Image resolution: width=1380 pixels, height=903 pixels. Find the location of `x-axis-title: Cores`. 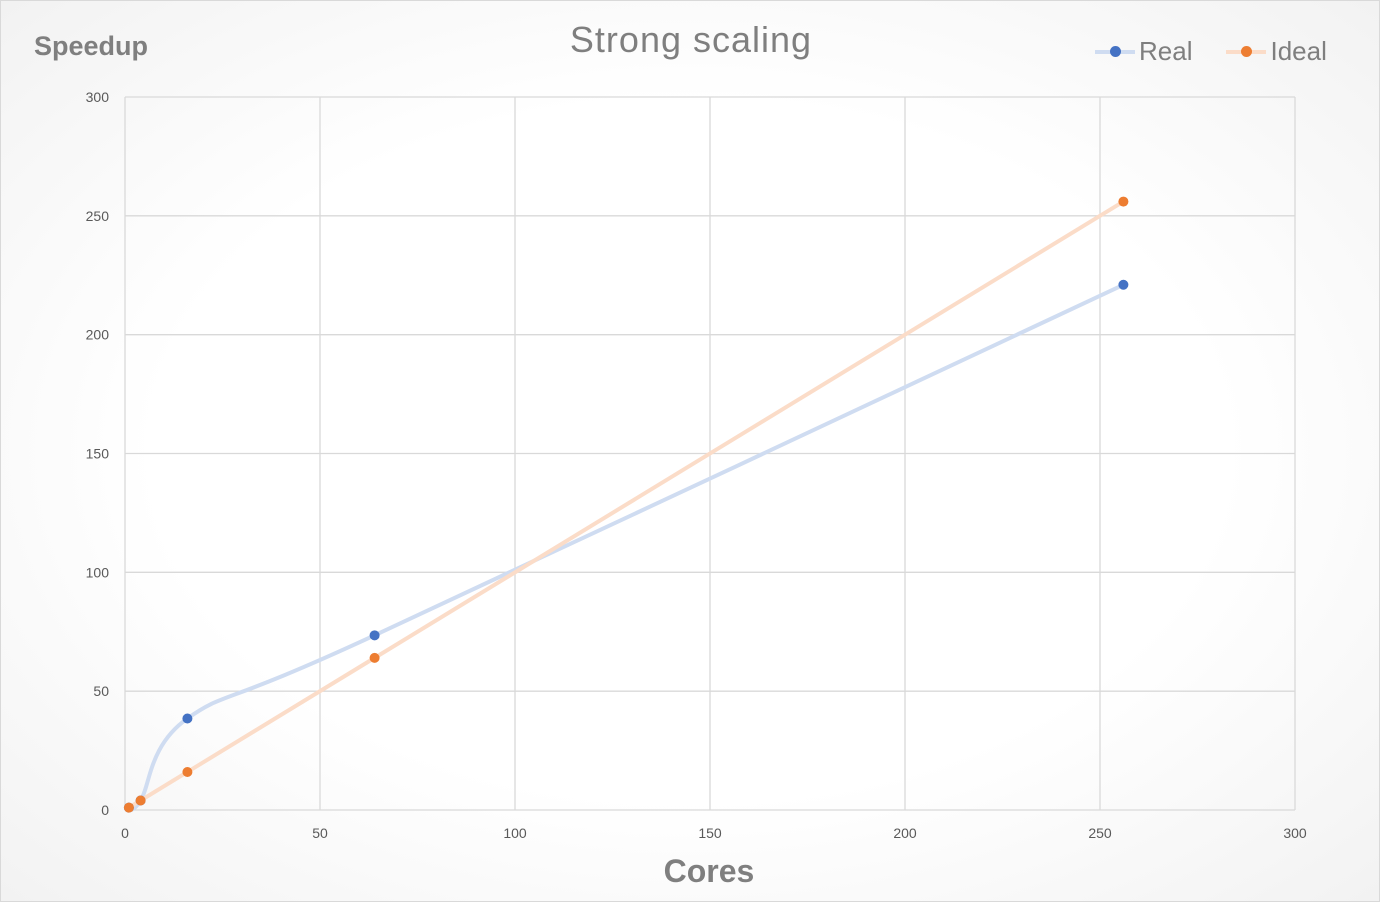

x-axis-title: Cores is located at coordinates (709, 871).